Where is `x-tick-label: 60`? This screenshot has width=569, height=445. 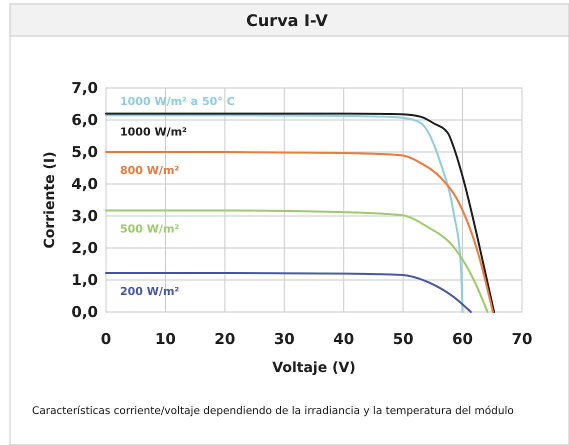
x-tick-label: 60 is located at coordinates (463, 339).